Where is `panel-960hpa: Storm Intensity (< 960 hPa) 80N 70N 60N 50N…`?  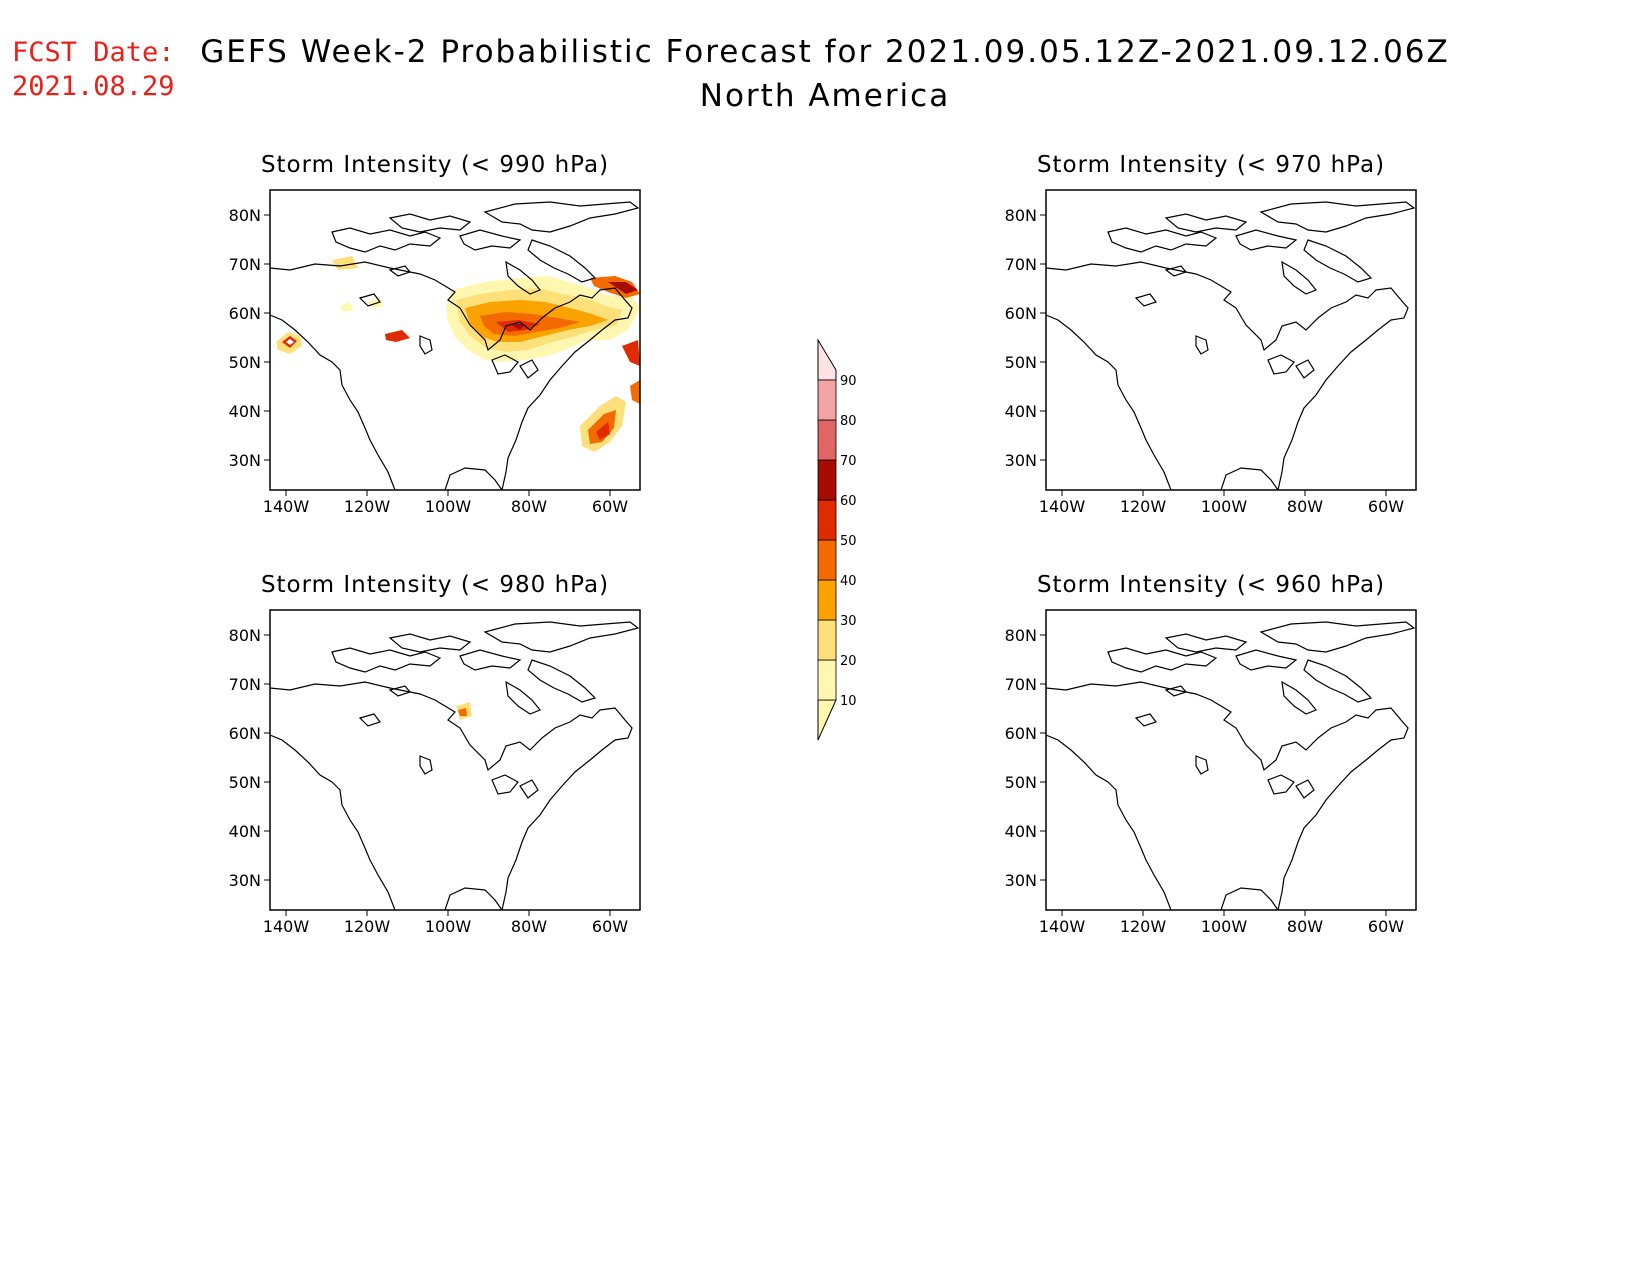 panel-960hpa: Storm Intensity (< 960 hPa) 80N 70N 60N 50N… is located at coordinates (1211, 753).